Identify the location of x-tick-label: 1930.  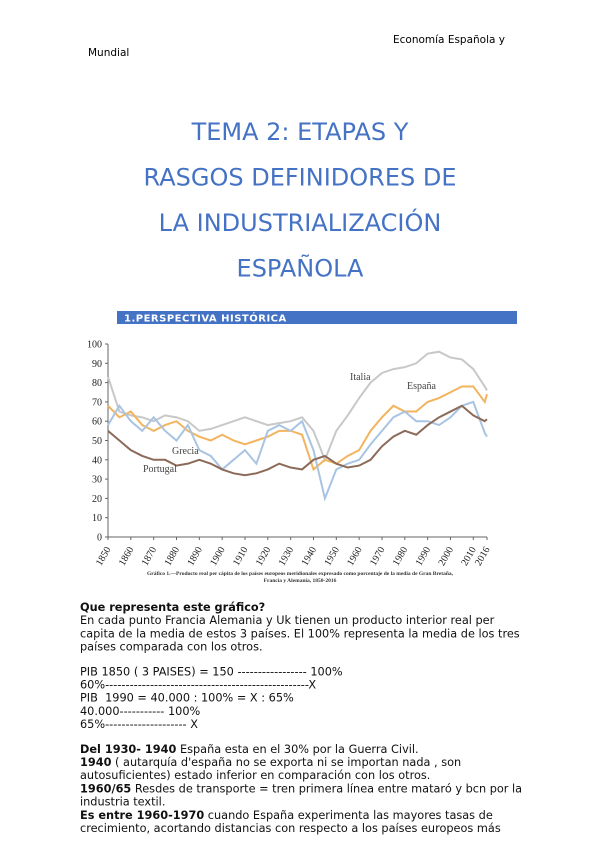
(287, 556).